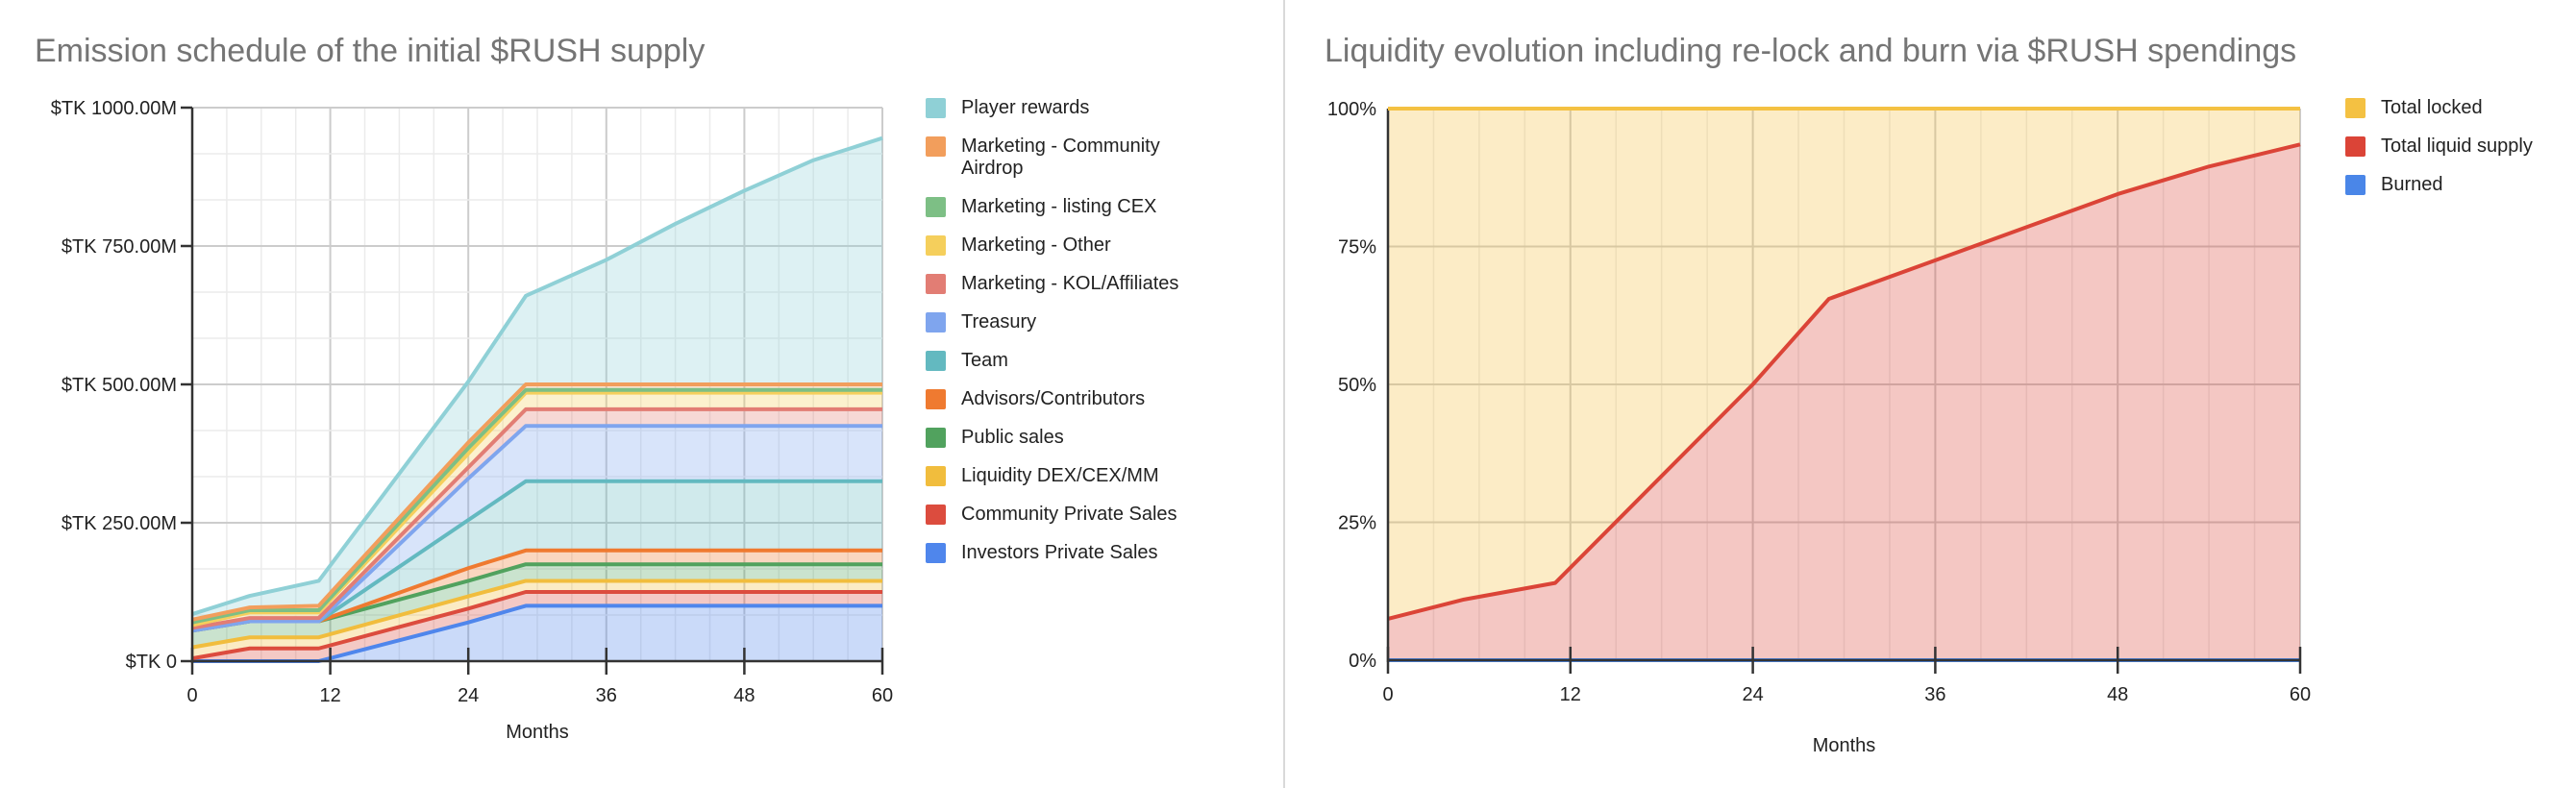 The image size is (2576, 788). Describe the element at coordinates (2432, 107) in the screenshot. I see `legend-label: Total locked` at that location.